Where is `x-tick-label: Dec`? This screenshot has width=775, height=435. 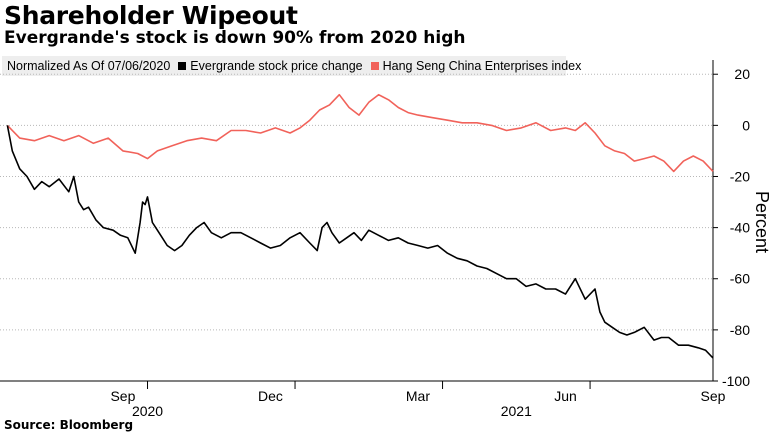 x-tick-label: Dec is located at coordinates (270, 396).